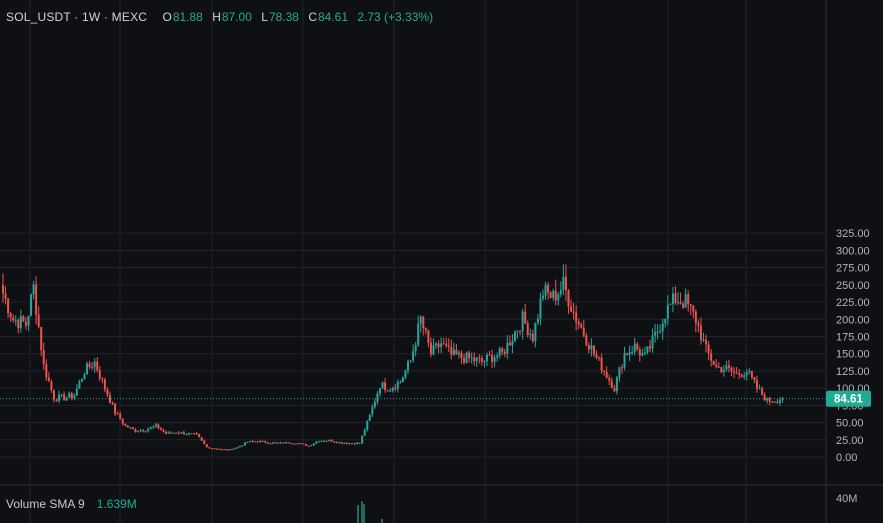 This screenshot has height=523, width=883. I want to click on current-price-label: 84.61, so click(848, 400).